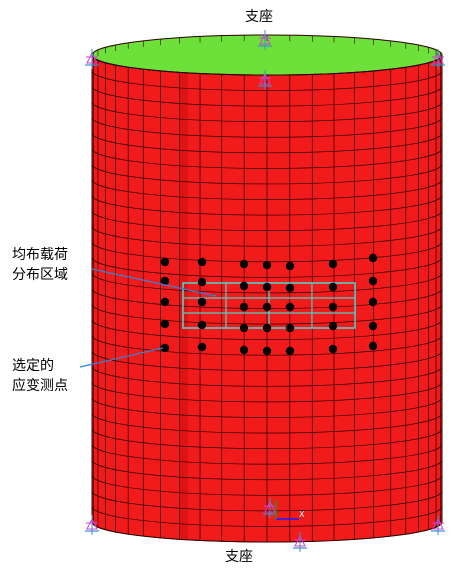 The image size is (459, 579). Describe the element at coordinates (40, 275) in the screenshot. I see `load-region-label-line2: 分布区域` at that location.